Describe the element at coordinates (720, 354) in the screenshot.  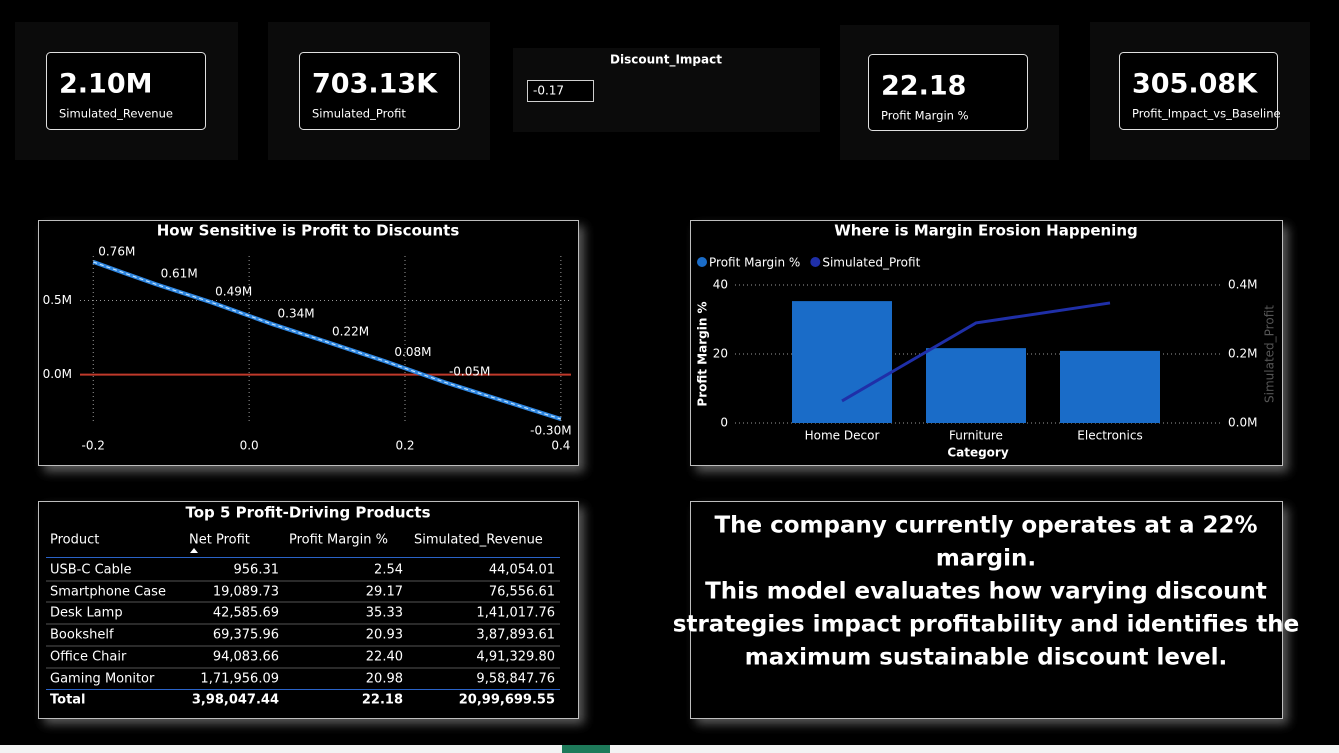
I see `y-tick-label: 20` at that location.